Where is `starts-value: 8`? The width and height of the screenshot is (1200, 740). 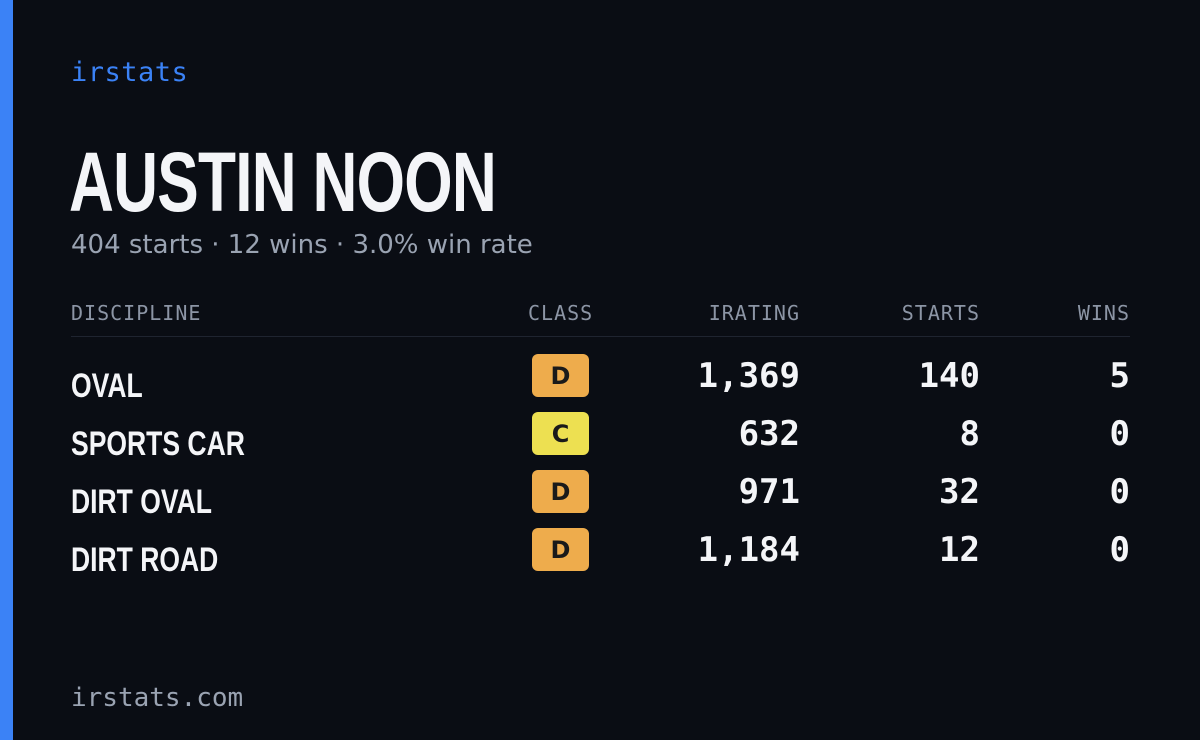 starts-value: 8 is located at coordinates (969, 434).